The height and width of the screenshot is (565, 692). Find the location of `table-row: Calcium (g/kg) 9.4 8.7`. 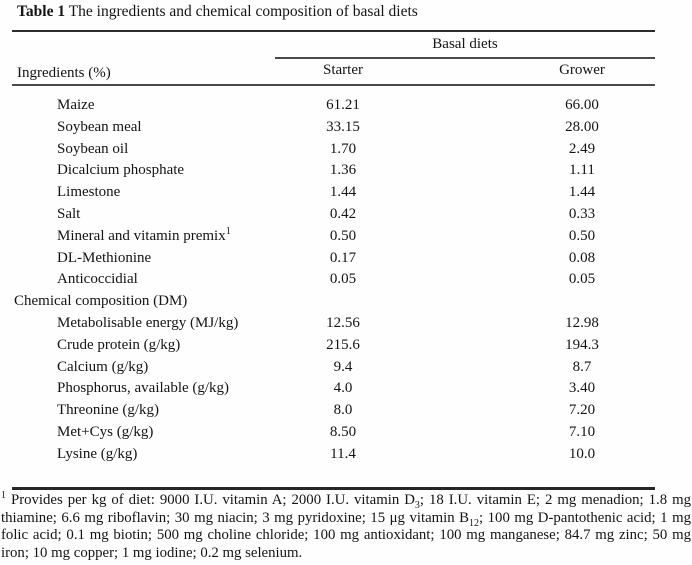

table-row: Calcium (g/kg) 9.4 8.7 is located at coordinates (333, 368).